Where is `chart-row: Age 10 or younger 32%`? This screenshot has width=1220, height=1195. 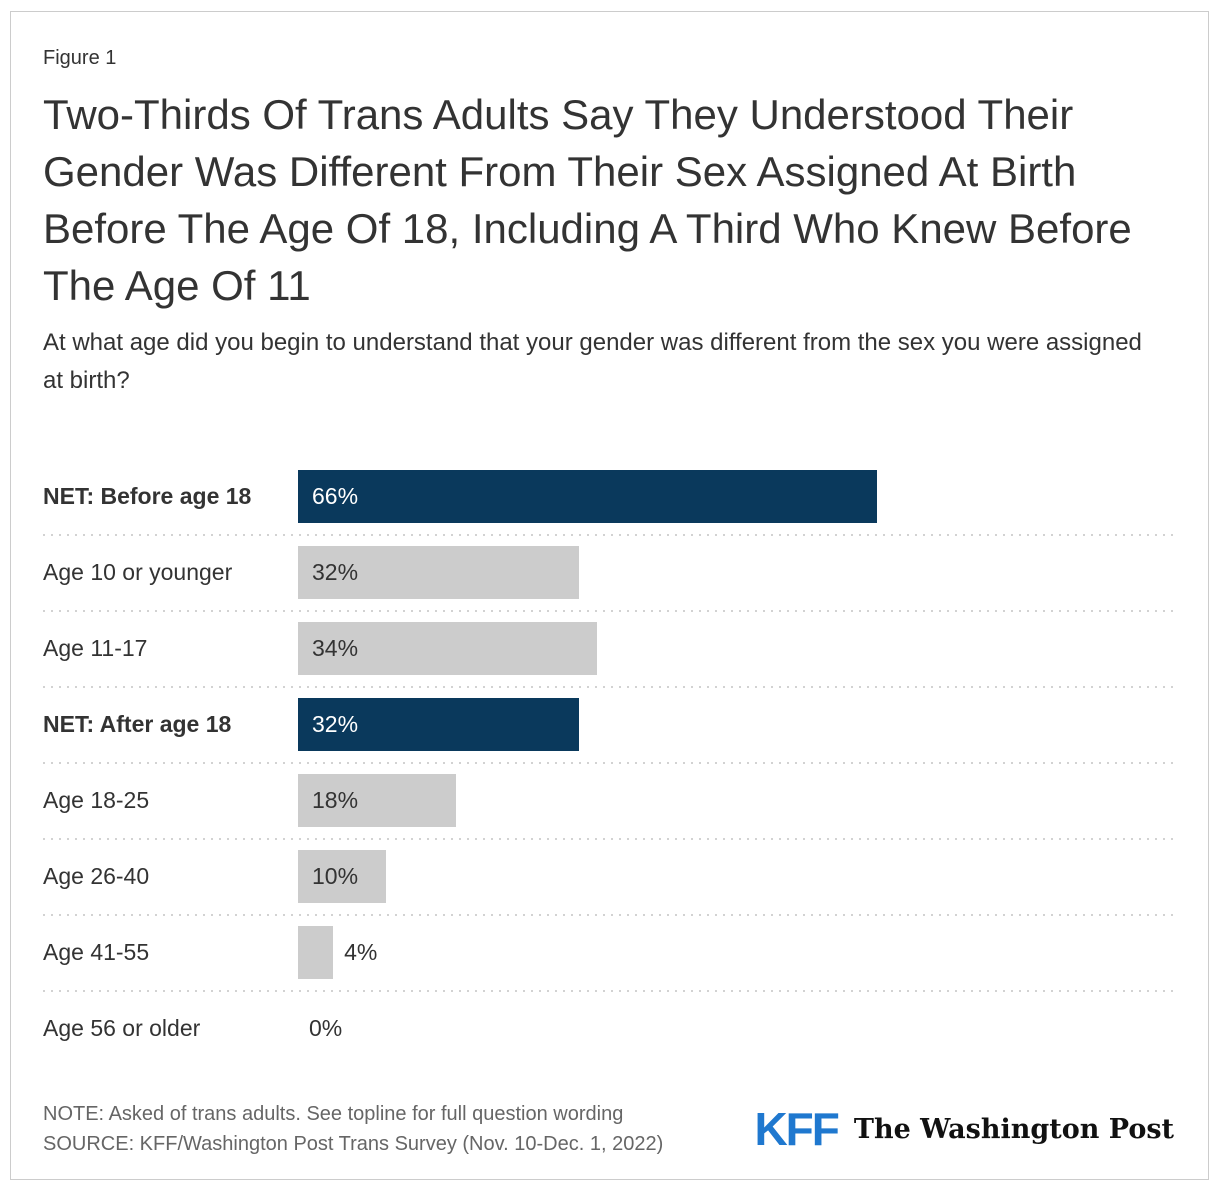
chart-row: Age 10 or younger 32% is located at coordinates (609, 572).